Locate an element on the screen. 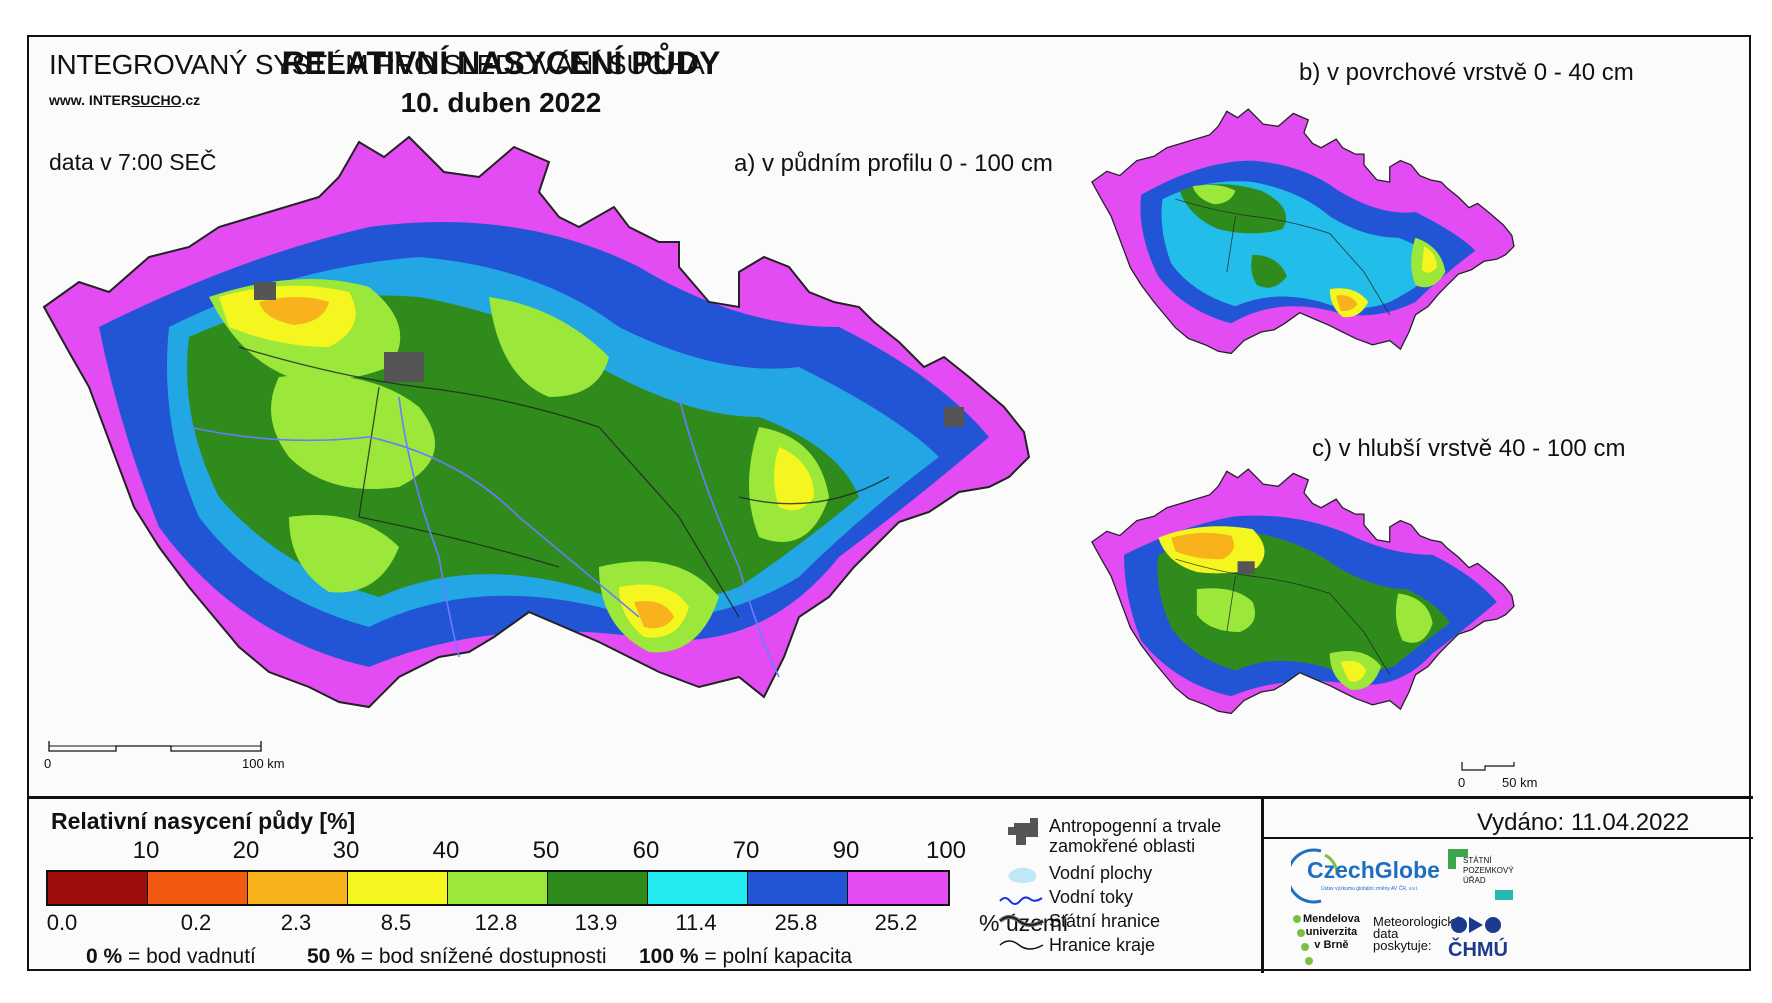  legend-threshold-label: 20 is located at coordinates (246, 850).